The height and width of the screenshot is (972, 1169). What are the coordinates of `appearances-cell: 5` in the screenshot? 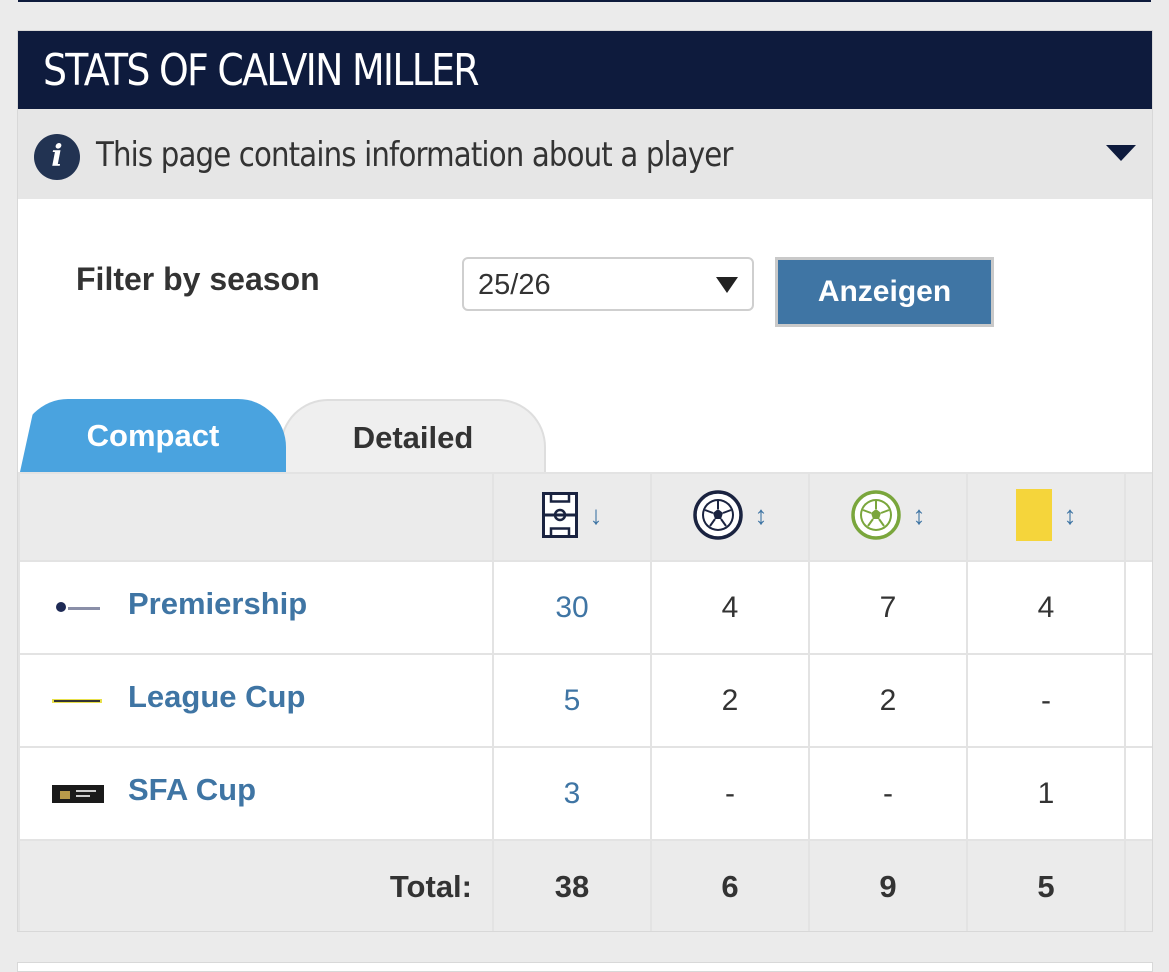 It's located at (572, 700).